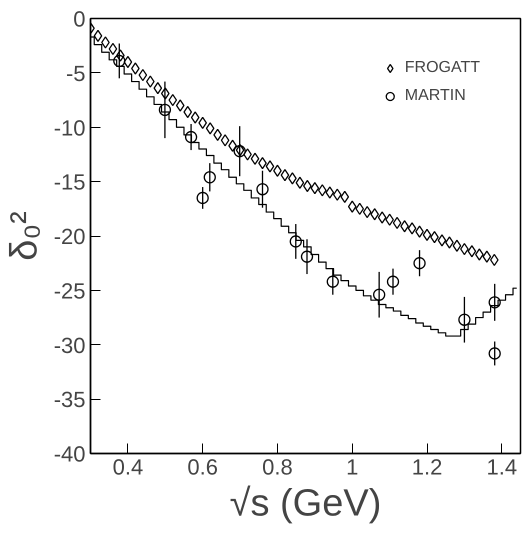  I want to click on x-tick-label: 1.2, so click(427, 467).